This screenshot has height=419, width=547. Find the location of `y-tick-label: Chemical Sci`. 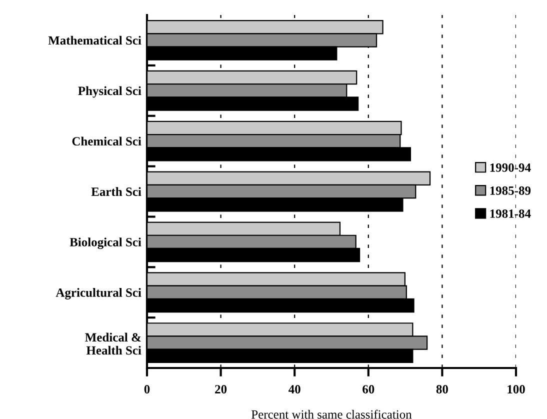

y-tick-label: Chemical Sci is located at coordinates (107, 141).